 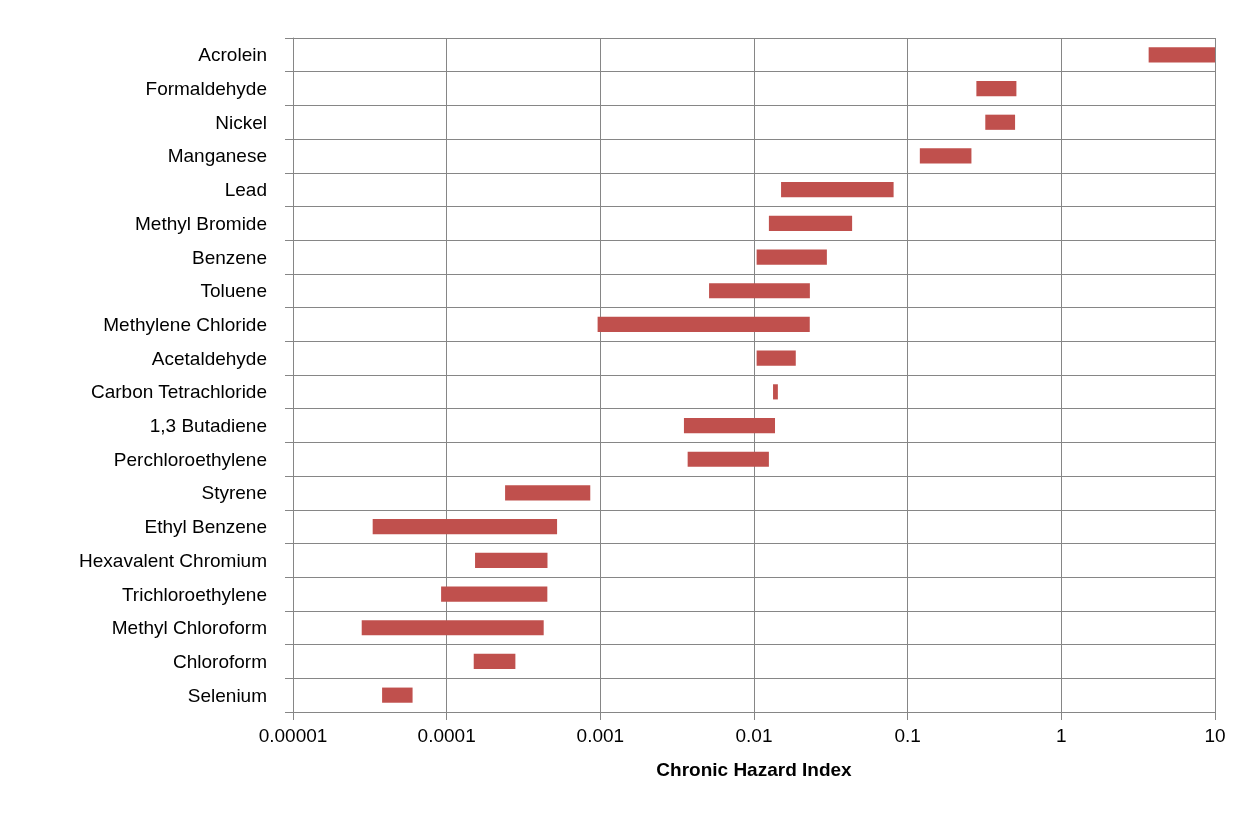 I want to click on x-tick-label: 10, so click(x=1215, y=735).